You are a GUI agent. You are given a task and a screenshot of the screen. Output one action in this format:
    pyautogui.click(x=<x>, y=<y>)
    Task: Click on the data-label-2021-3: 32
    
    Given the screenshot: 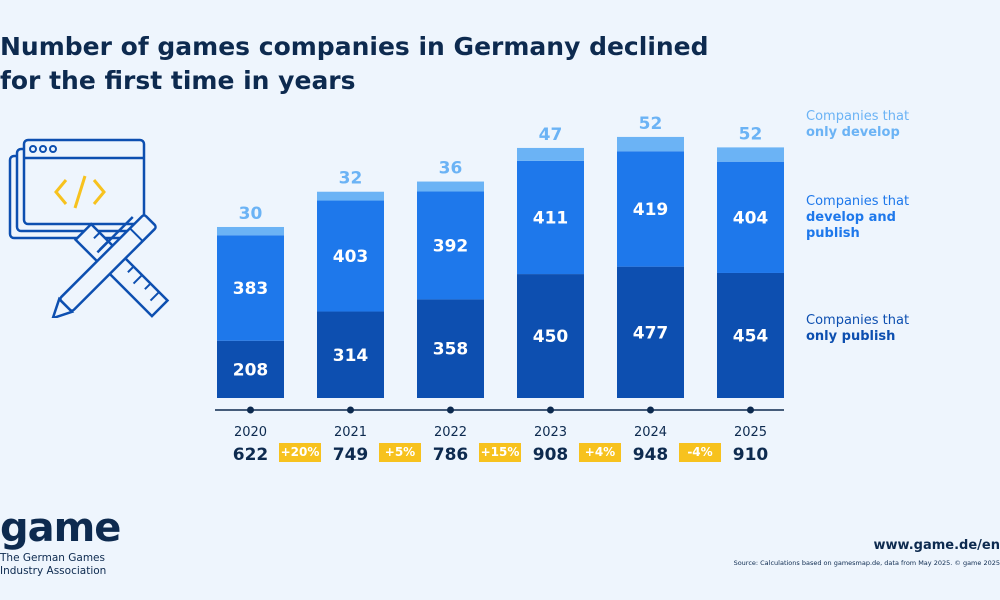 What is the action you would take?
    pyautogui.click(x=351, y=179)
    